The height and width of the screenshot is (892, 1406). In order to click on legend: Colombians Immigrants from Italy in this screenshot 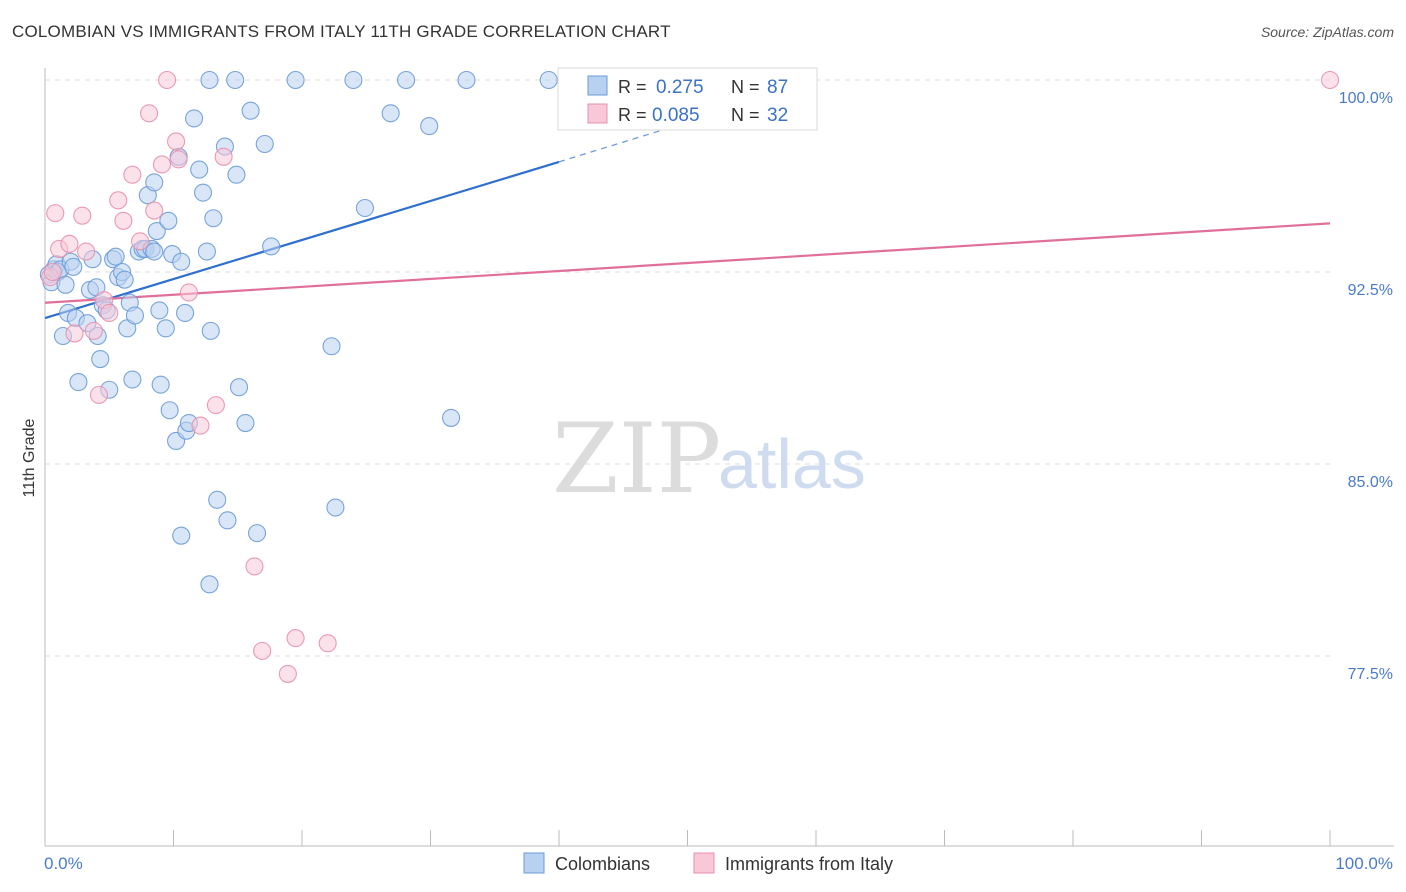, I will do `click(708, 863)`.